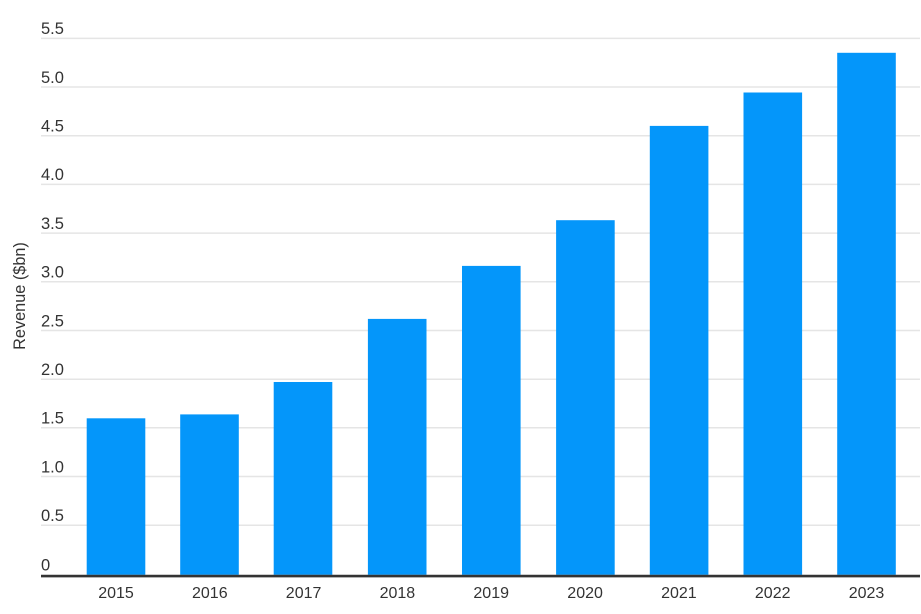  I want to click on svg-text: 5.0, so click(52, 78).